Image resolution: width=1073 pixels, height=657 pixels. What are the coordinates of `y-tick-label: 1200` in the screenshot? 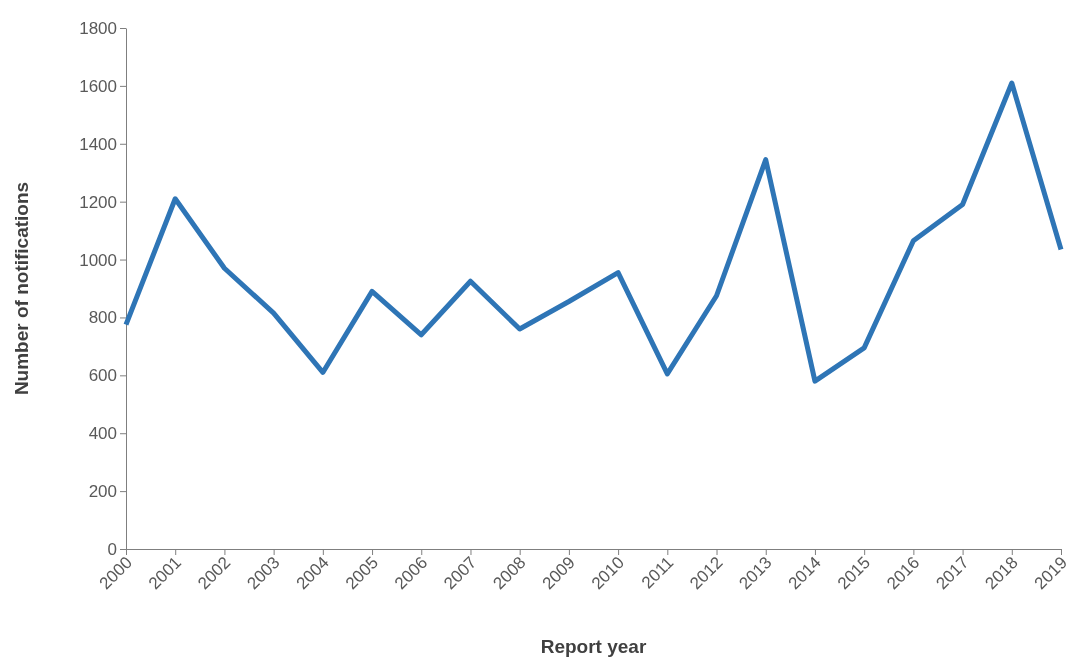 It's located at (98, 202).